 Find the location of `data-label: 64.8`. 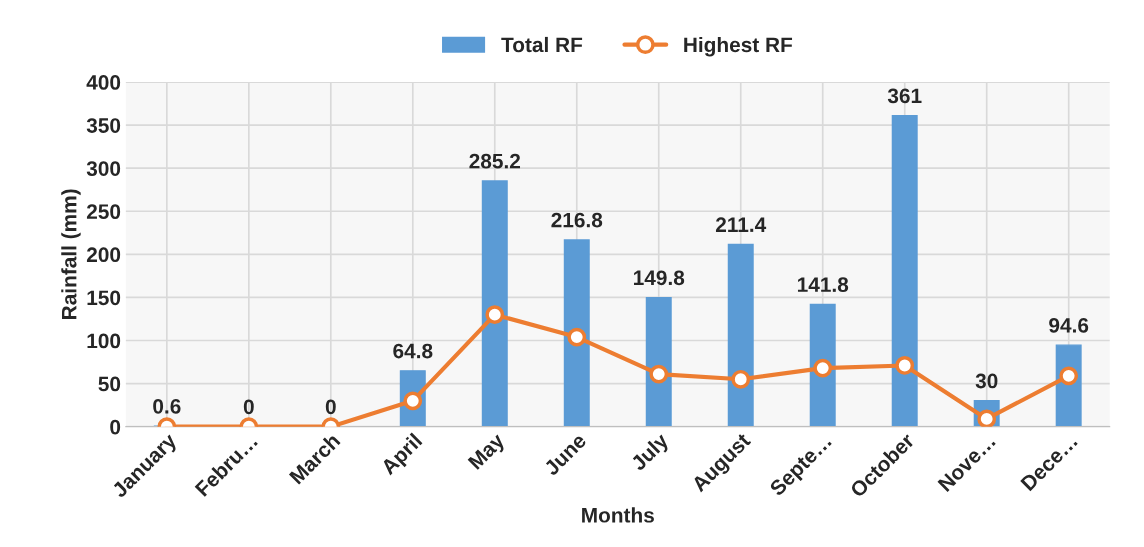

data-label: 64.8 is located at coordinates (413, 351).